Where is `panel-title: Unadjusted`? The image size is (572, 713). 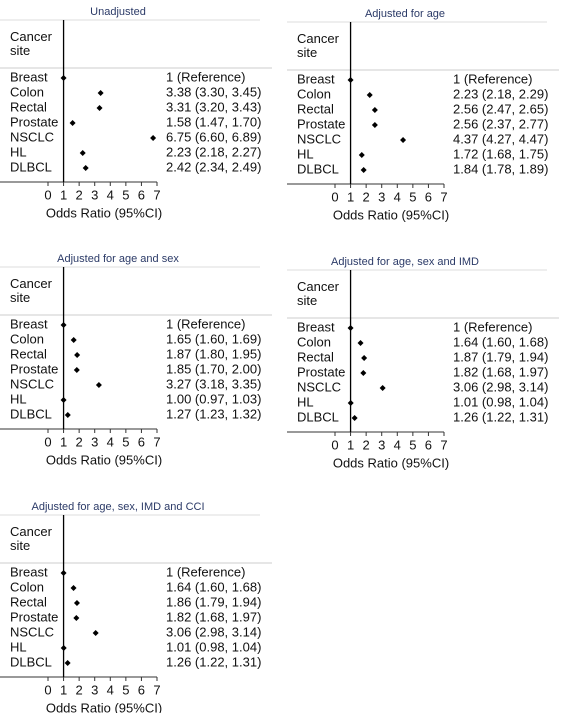 panel-title: Unadjusted is located at coordinates (118, 12).